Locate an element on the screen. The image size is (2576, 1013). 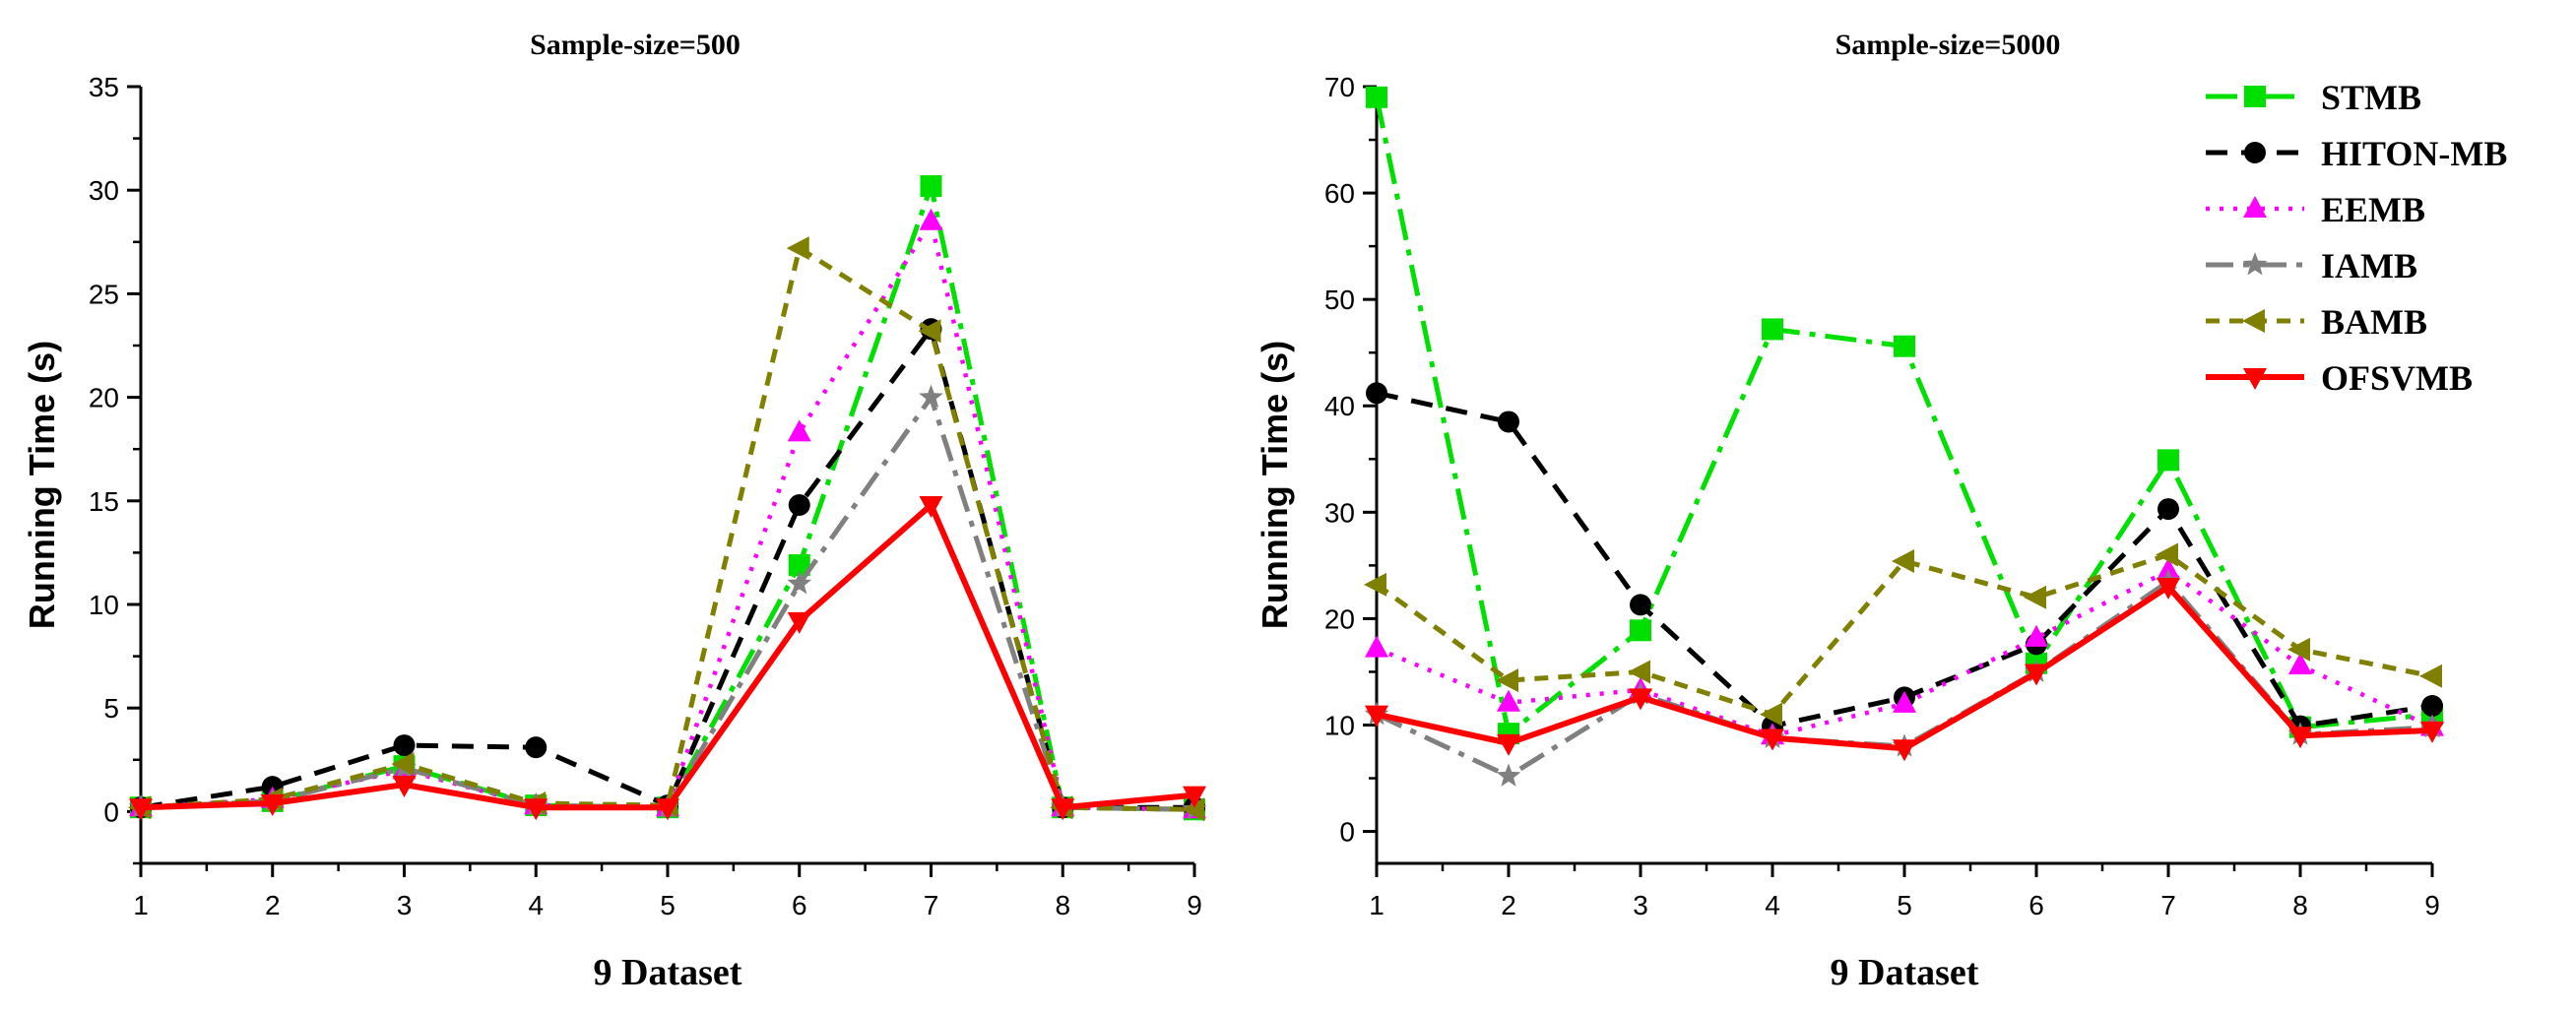
y-tick-label: 25 is located at coordinates (104, 294).